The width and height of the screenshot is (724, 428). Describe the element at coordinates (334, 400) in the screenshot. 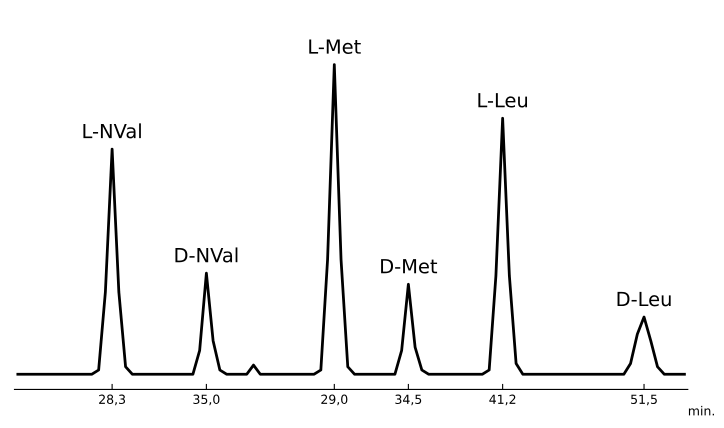

I see `x-tick-label: 29,0` at that location.